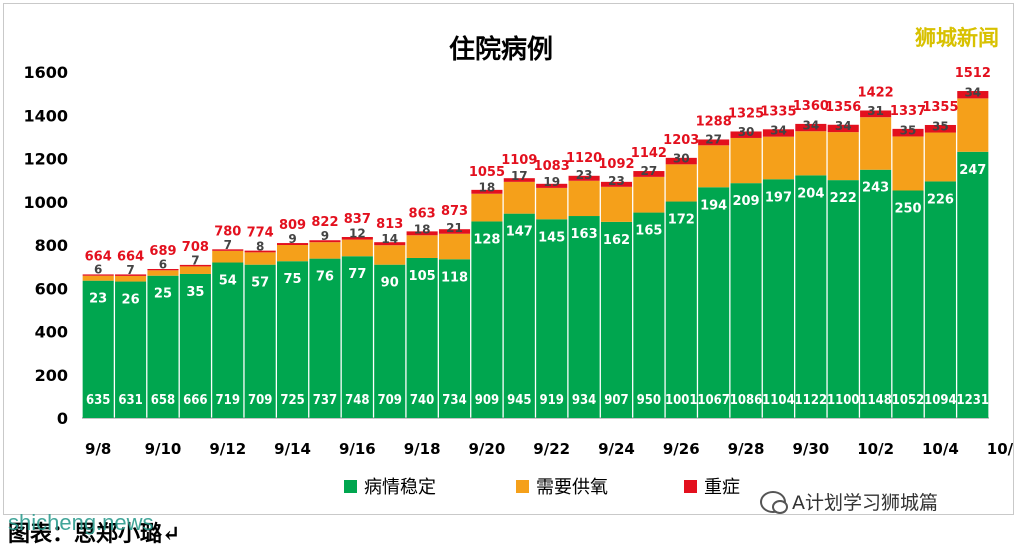 The width and height of the screenshot is (1017, 548). I want to click on x-tick-label: 9/24, so click(616, 449).